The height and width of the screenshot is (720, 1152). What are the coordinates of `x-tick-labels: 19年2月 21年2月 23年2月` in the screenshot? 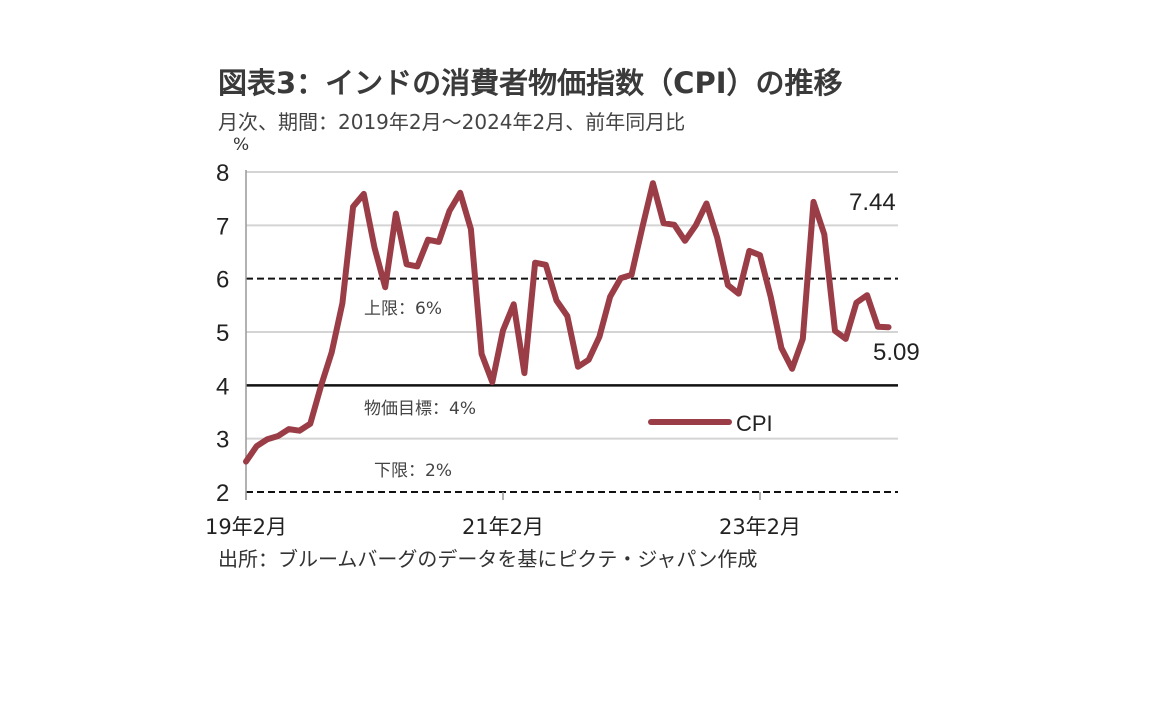 It's located at (503, 527).